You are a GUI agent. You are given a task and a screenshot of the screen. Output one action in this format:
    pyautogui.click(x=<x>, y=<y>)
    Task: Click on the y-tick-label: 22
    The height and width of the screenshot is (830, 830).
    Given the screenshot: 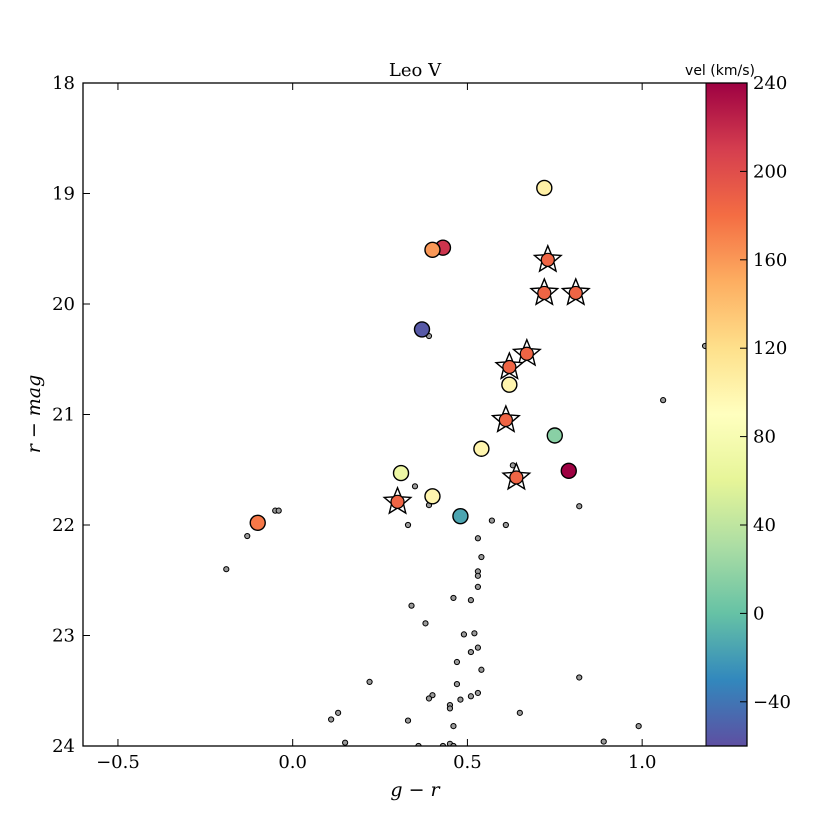 What is the action you would take?
    pyautogui.click(x=63, y=525)
    